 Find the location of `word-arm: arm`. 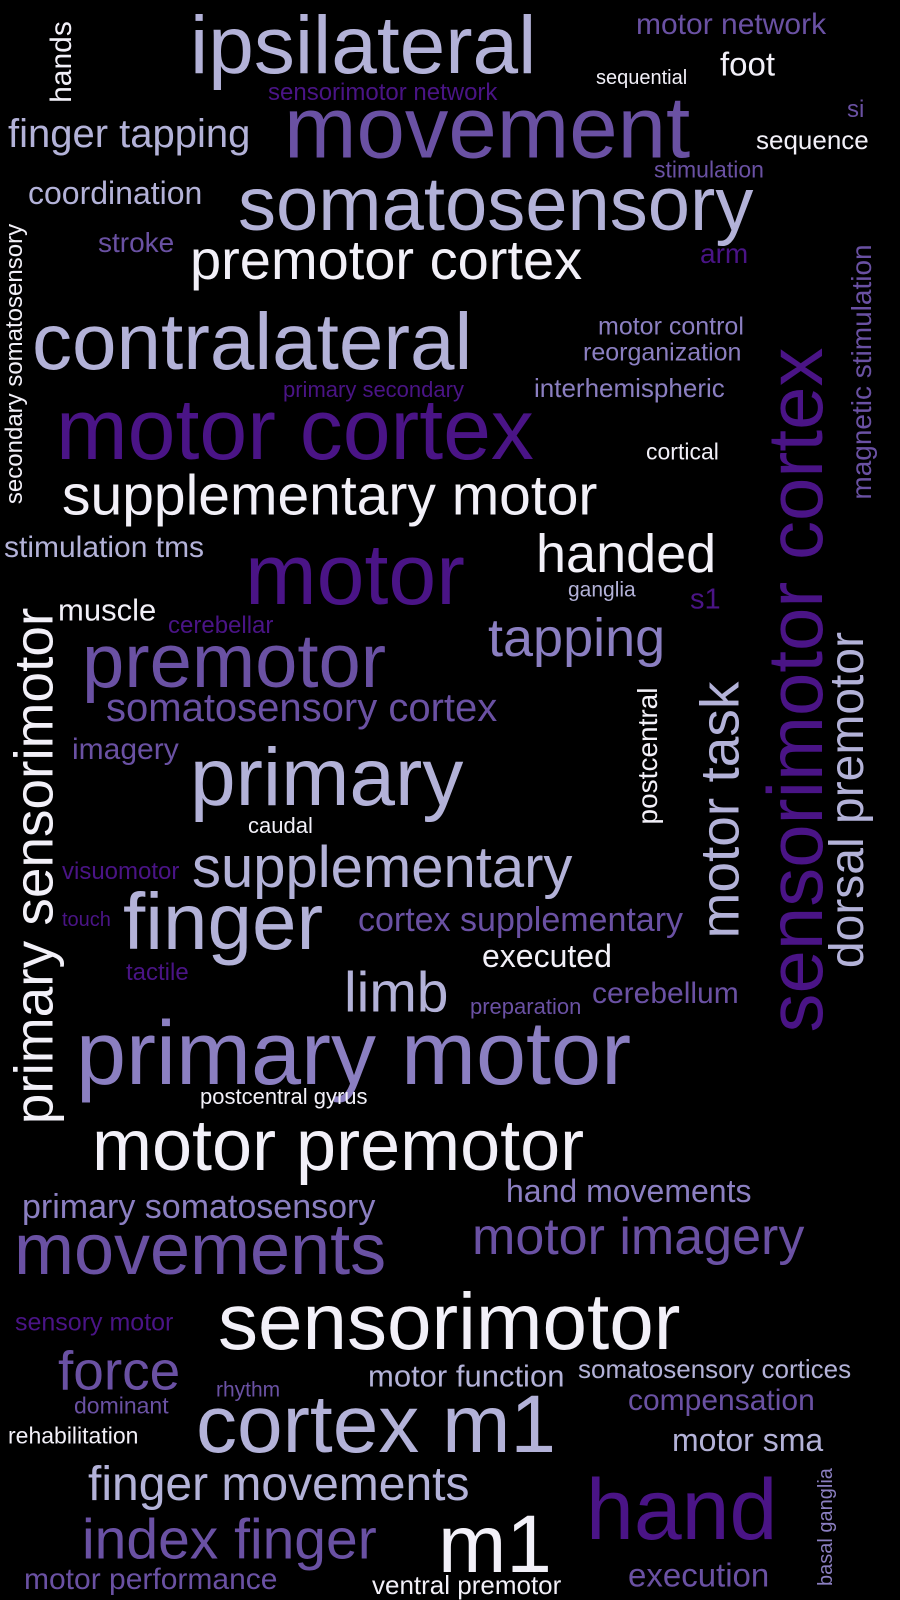

word-arm: arm is located at coordinates (724, 253).